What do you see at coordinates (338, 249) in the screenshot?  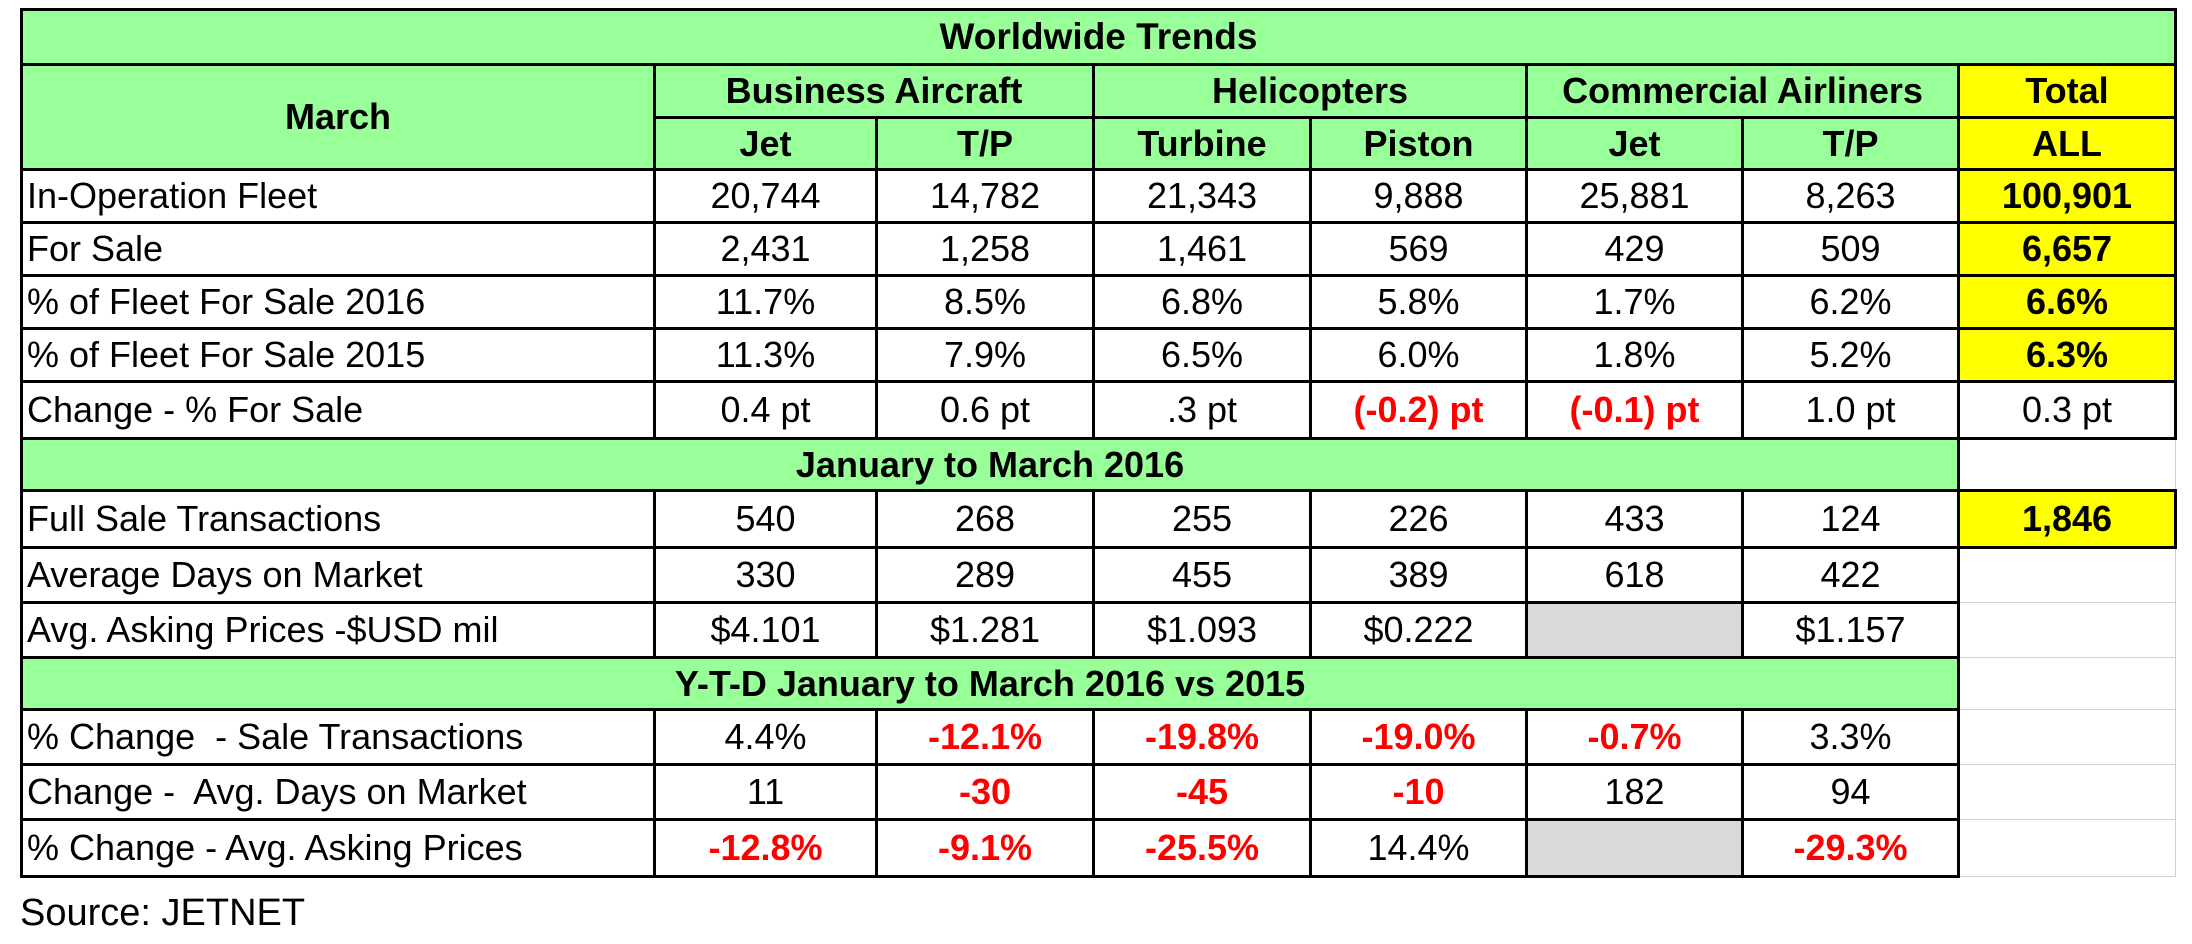 I see `row-label: For Sale` at bounding box center [338, 249].